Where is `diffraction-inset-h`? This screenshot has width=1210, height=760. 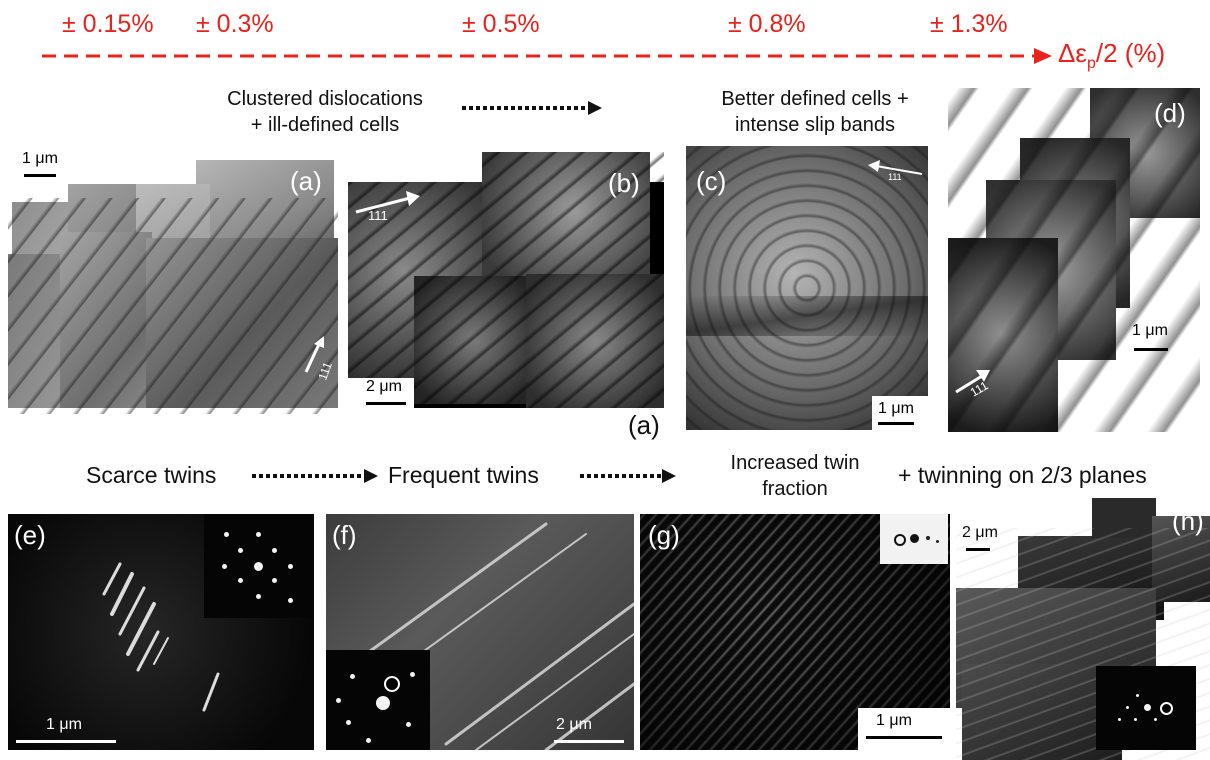
diffraction-inset-h is located at coordinates (1146, 708).